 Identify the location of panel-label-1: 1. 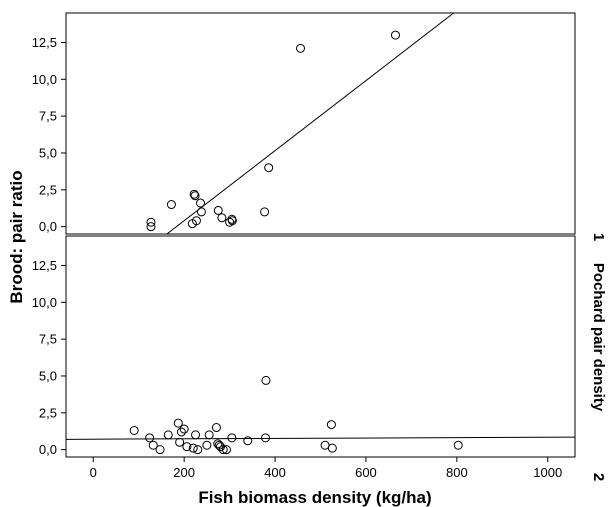
(598, 237).